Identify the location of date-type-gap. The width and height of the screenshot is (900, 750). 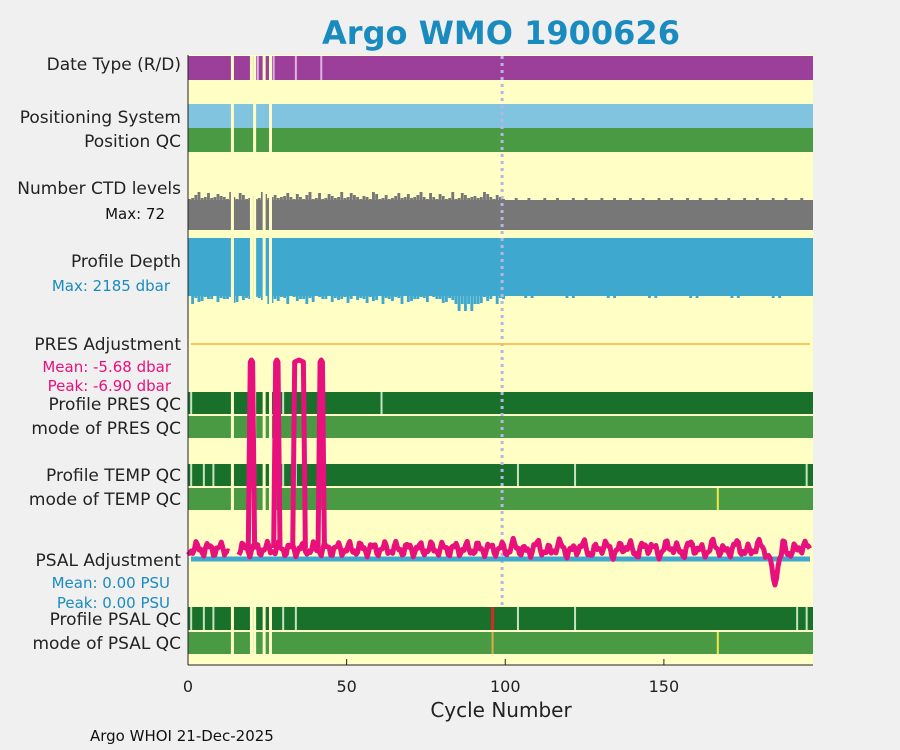
(232, 68).